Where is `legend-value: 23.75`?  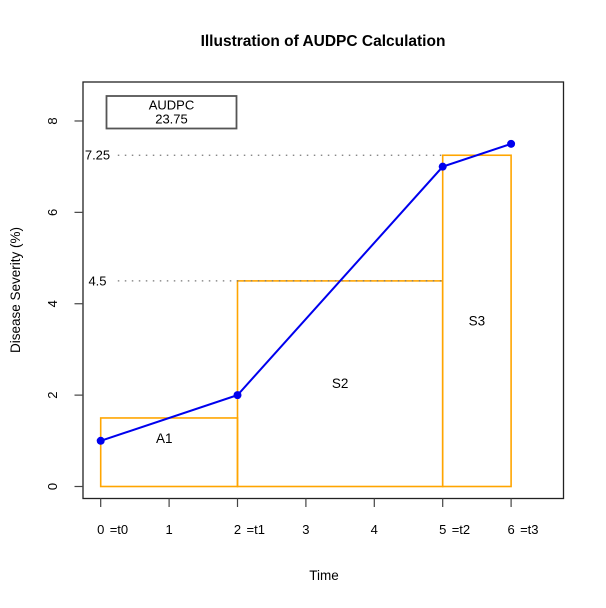
legend-value: 23.75 is located at coordinates (171, 119).